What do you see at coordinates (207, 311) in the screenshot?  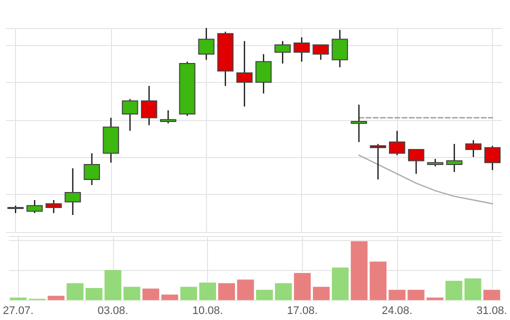 I see `x-tick-label: 10.08.` at bounding box center [207, 311].